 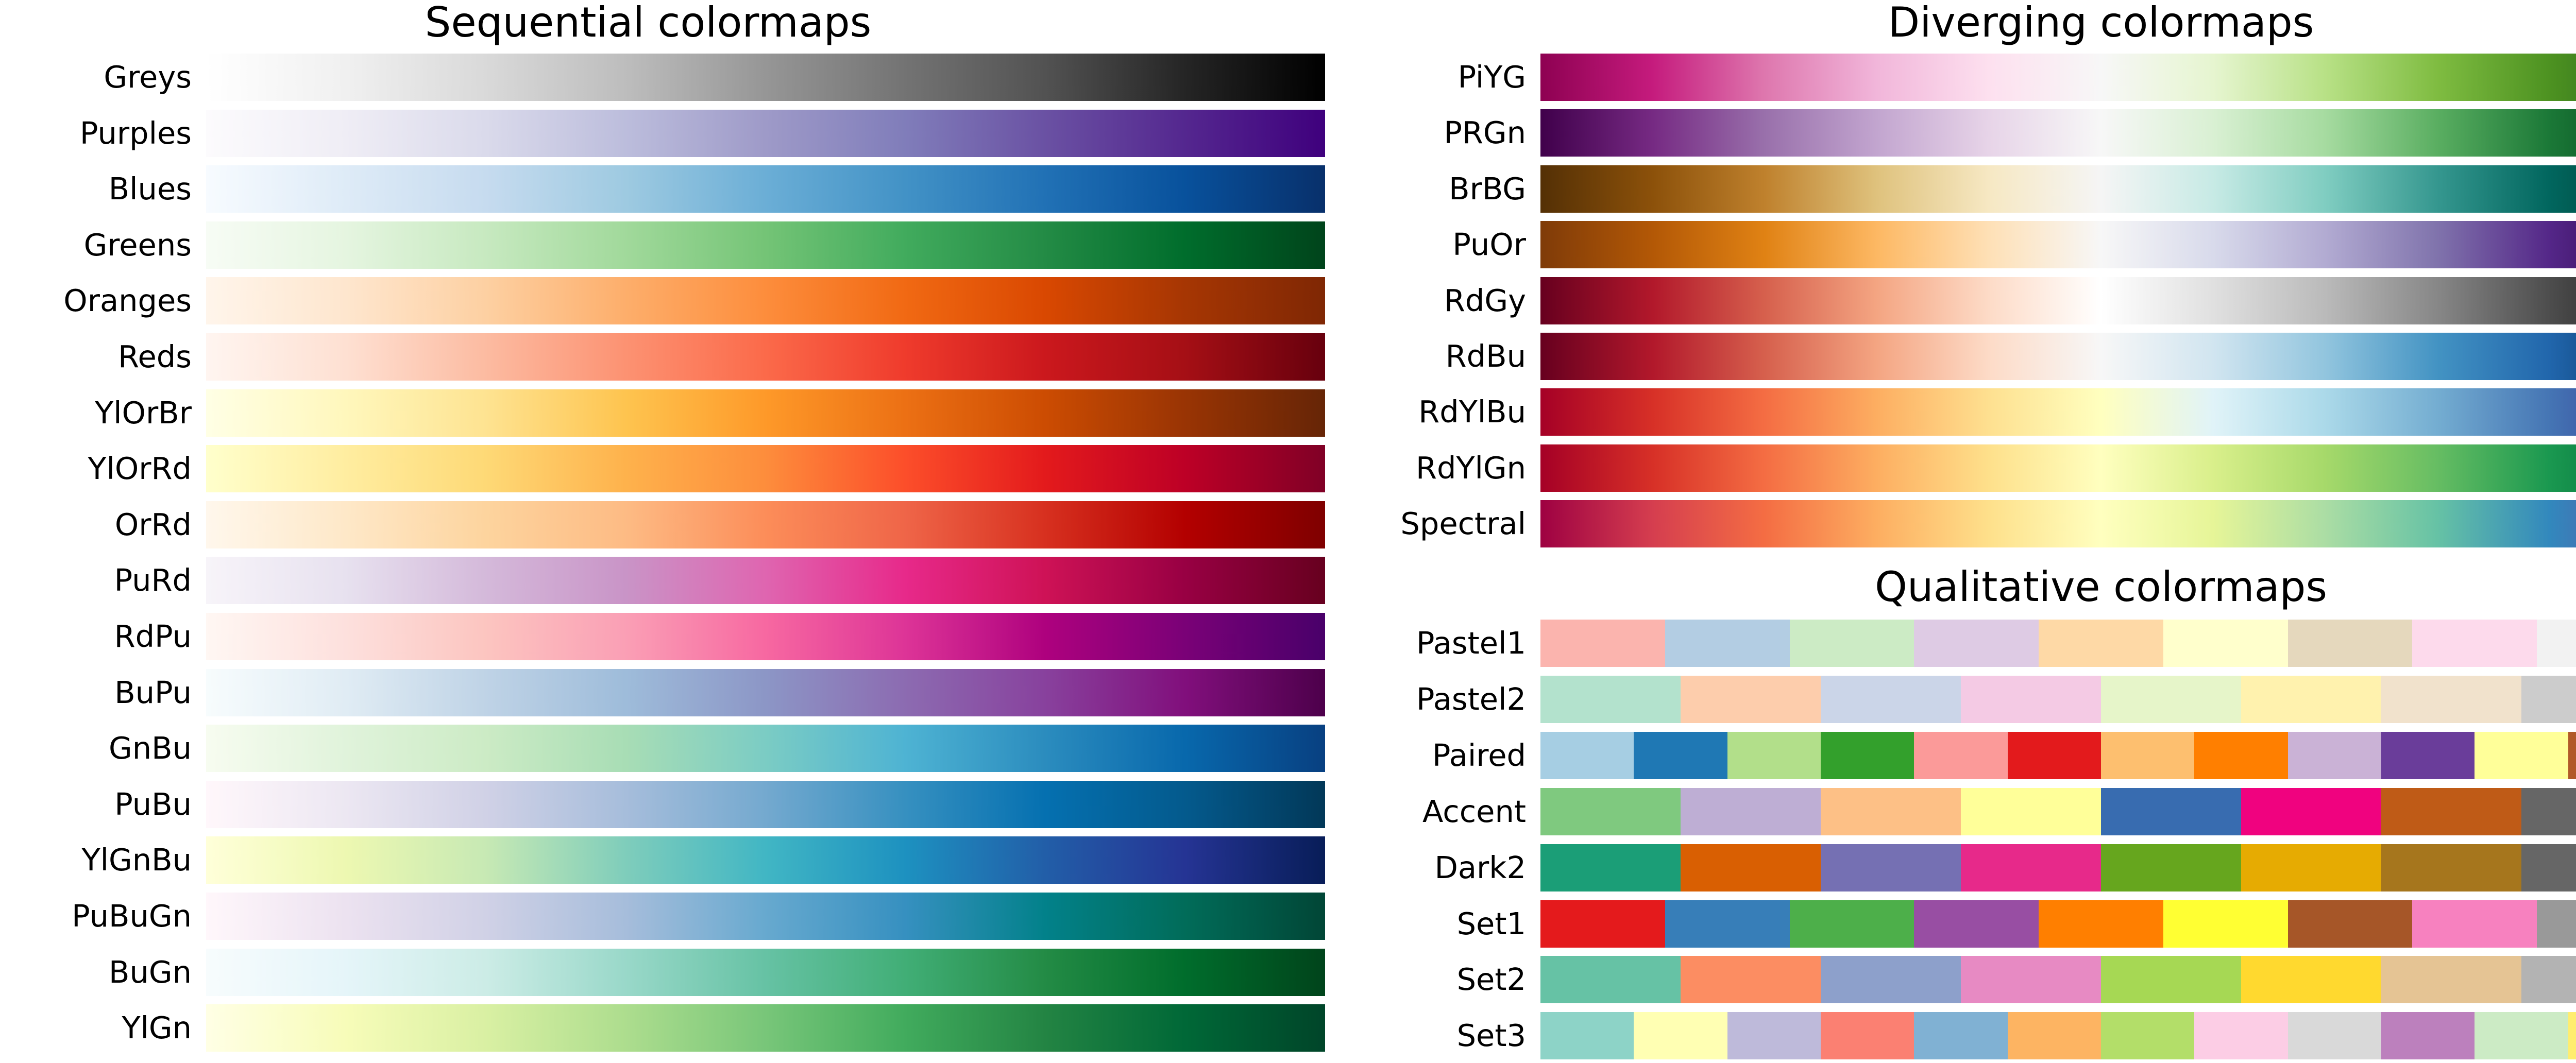 I want to click on qualitative-colormaps-title: Qualitative colormaps, so click(x=2101, y=587).